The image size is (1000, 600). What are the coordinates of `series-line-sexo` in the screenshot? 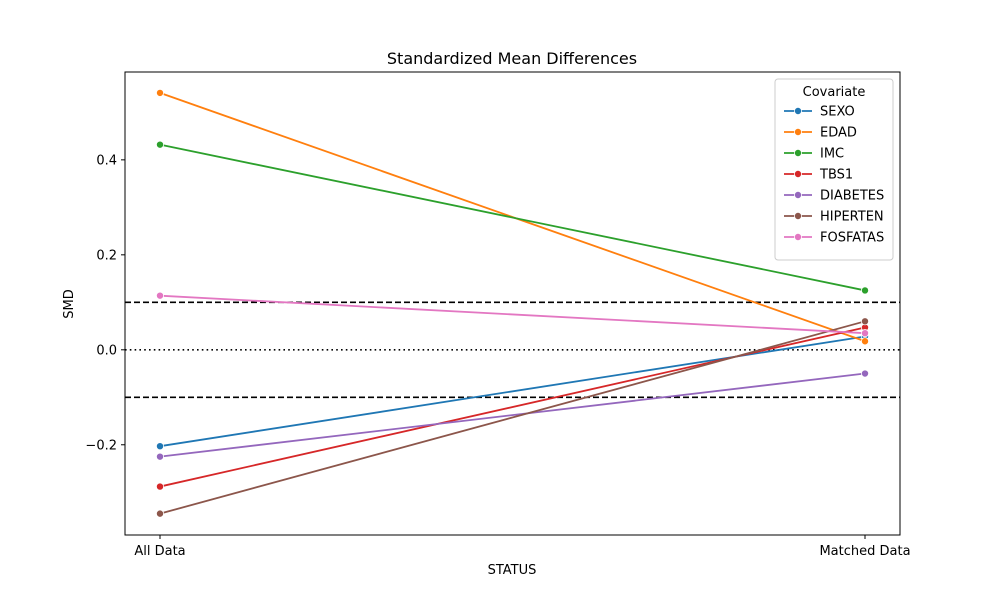 It's located at (512, 391).